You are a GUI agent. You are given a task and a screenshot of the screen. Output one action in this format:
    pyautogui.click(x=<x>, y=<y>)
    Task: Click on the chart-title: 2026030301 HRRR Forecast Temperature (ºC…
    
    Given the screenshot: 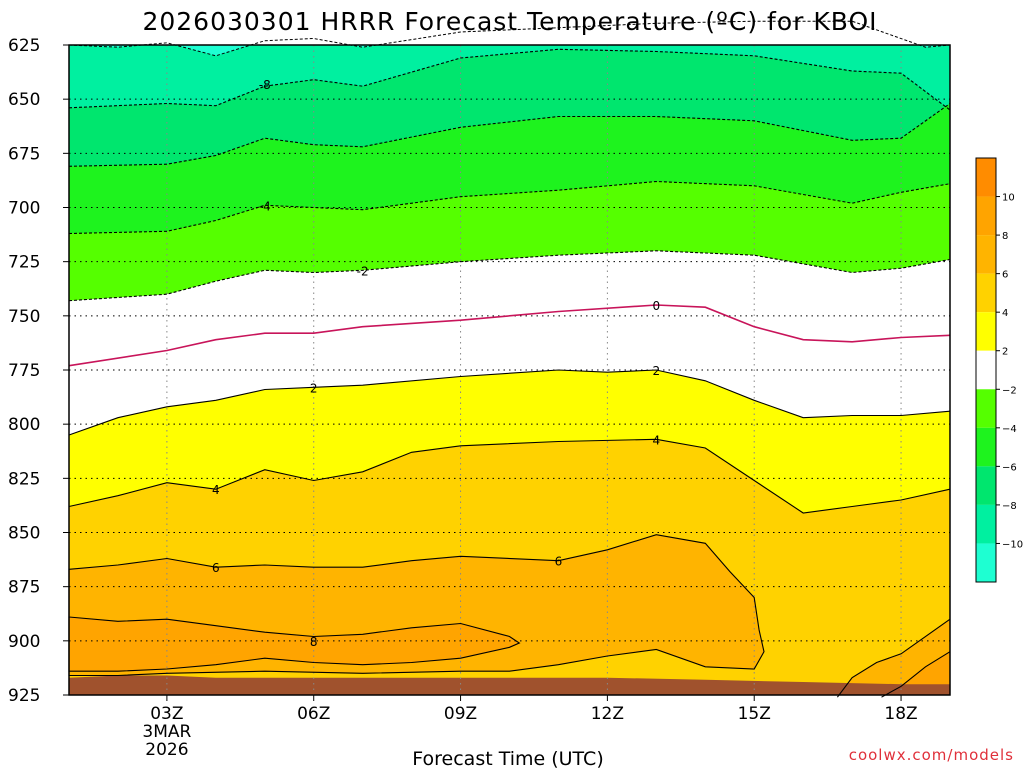 What is the action you would take?
    pyautogui.click(x=509, y=21)
    